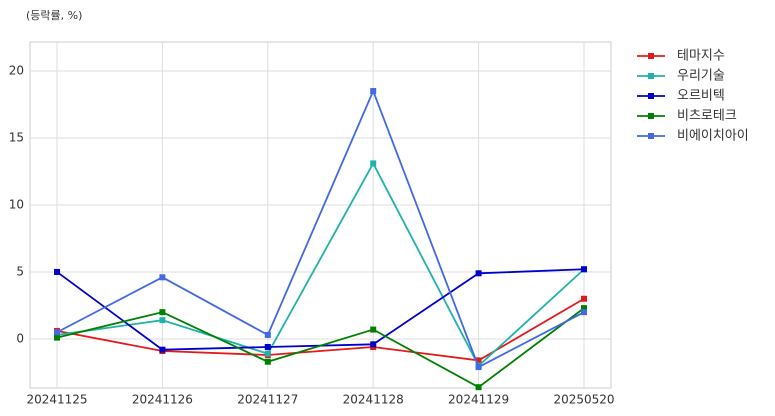  Describe the element at coordinates (713, 136) in the screenshot. I see `legend-label: 비에이치아이` at that location.